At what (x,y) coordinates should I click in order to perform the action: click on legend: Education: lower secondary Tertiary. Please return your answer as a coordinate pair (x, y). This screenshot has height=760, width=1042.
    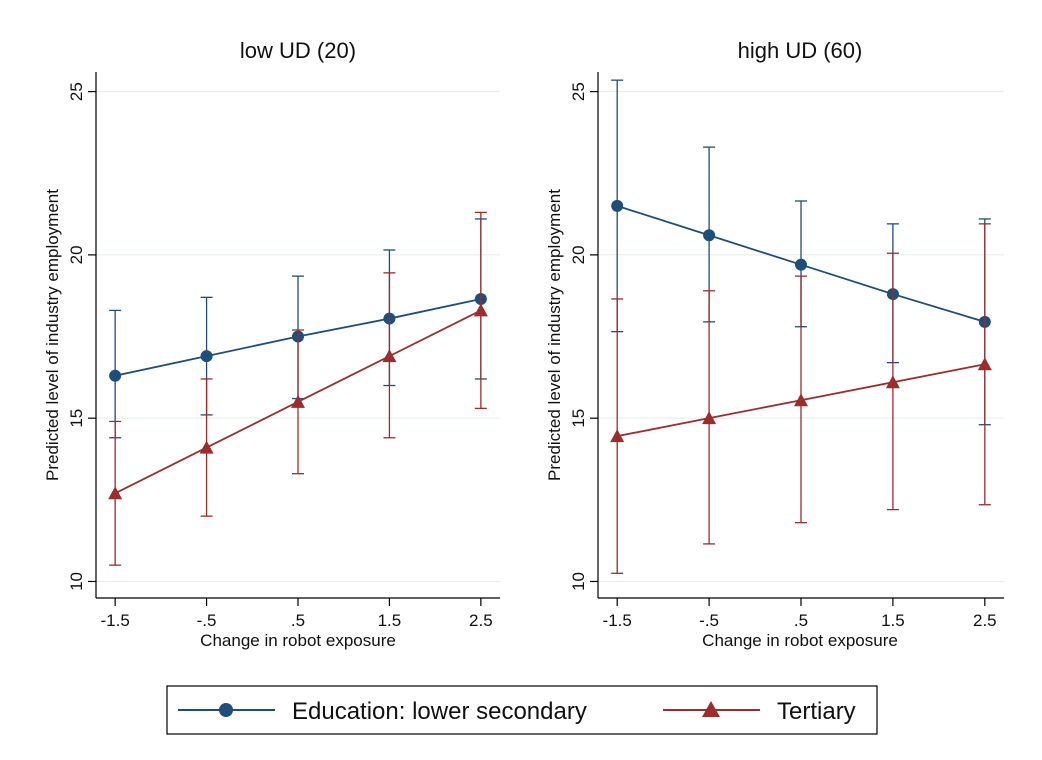
    Looking at the image, I should click on (522, 710).